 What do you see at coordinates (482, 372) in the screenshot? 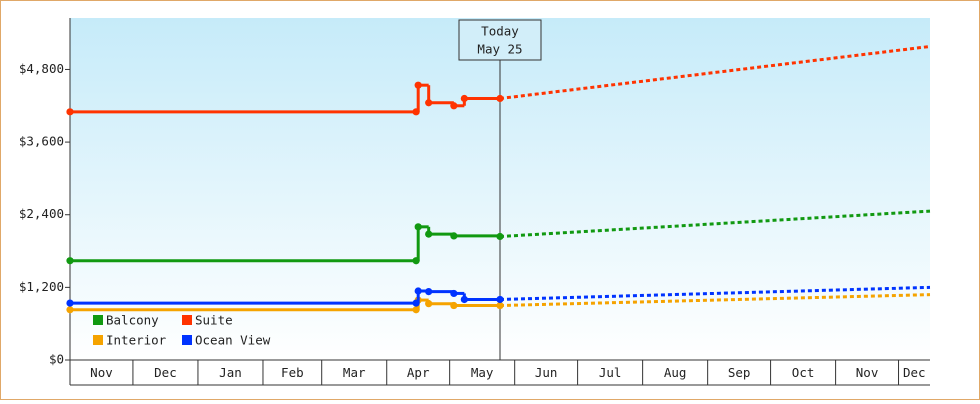
I see `x-tick-label: May` at bounding box center [482, 372].